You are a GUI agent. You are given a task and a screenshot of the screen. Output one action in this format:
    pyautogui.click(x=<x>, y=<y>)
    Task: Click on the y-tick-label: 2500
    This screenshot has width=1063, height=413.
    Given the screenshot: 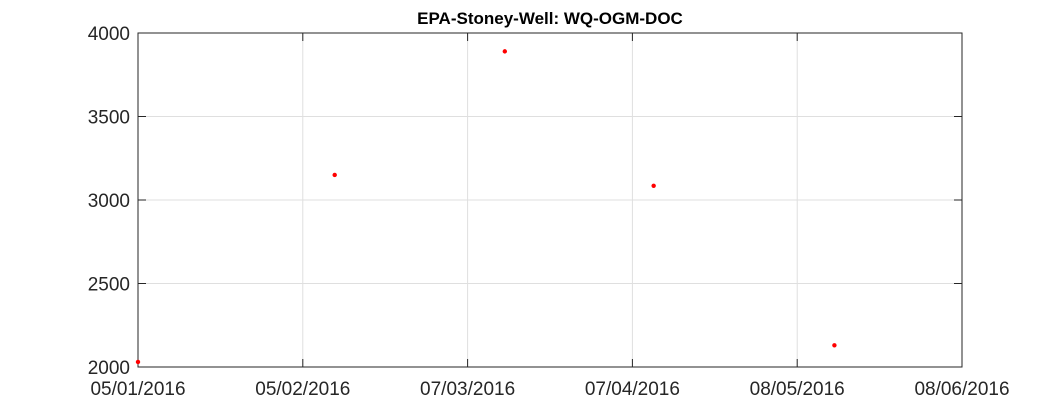 What is the action you would take?
    pyautogui.click(x=109, y=285)
    